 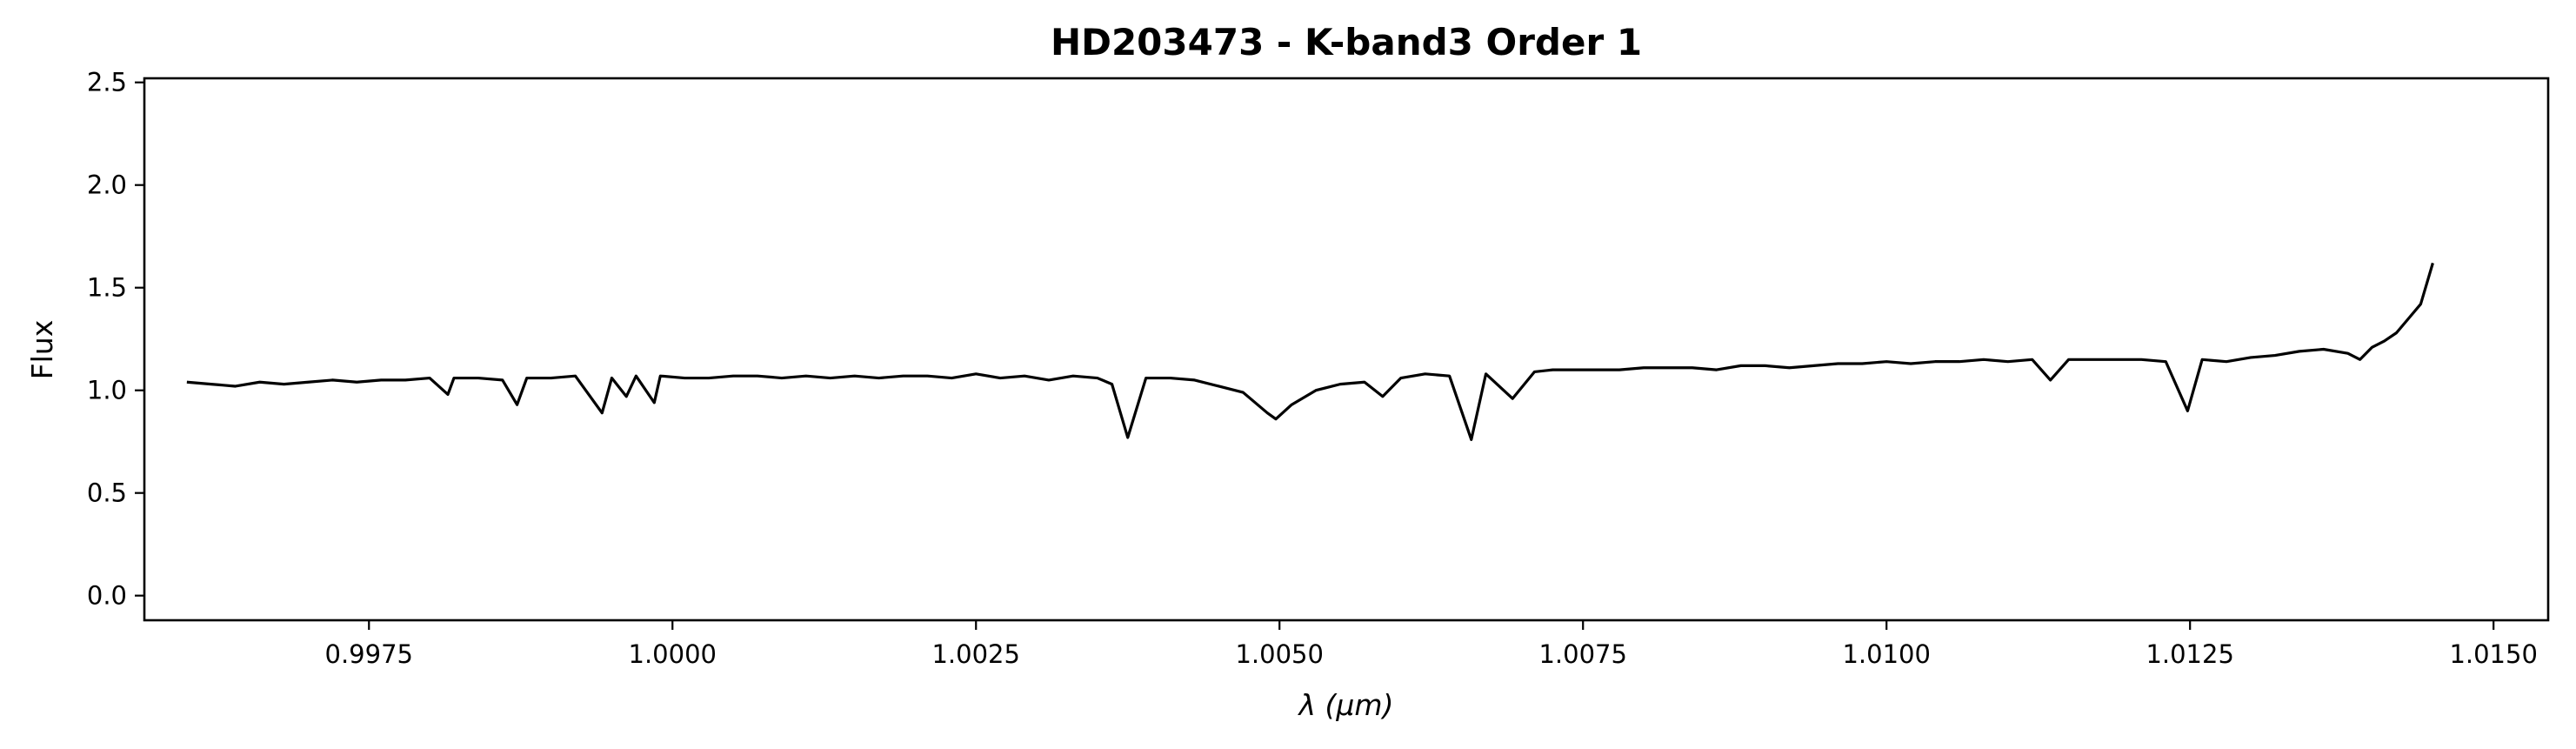 What do you see at coordinates (2189, 654) in the screenshot?
I see `x-tick-label: 1.0125` at bounding box center [2189, 654].